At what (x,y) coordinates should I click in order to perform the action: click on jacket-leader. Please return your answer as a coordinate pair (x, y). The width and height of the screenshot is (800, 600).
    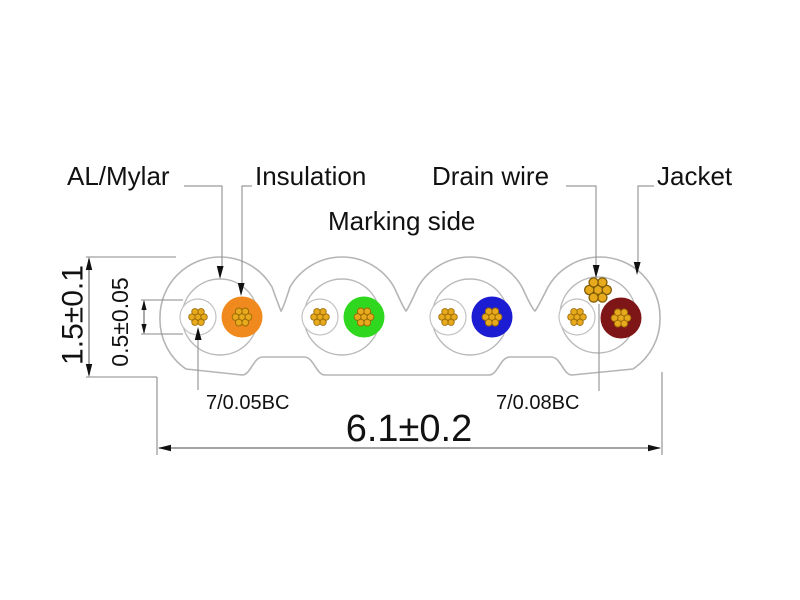
    Looking at the image, I should click on (645, 223).